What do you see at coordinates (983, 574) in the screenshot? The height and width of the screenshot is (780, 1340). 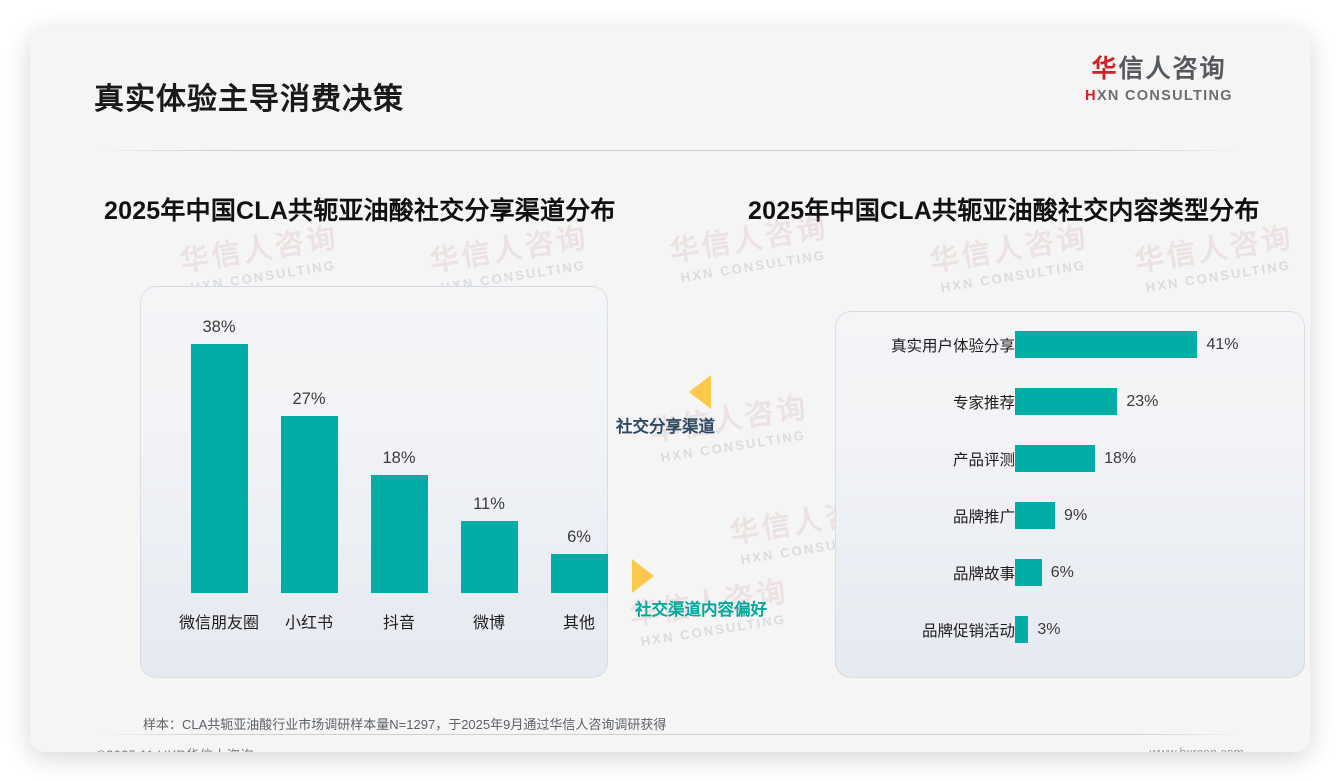 I see `hbar-category-label: 品牌故事` at bounding box center [983, 574].